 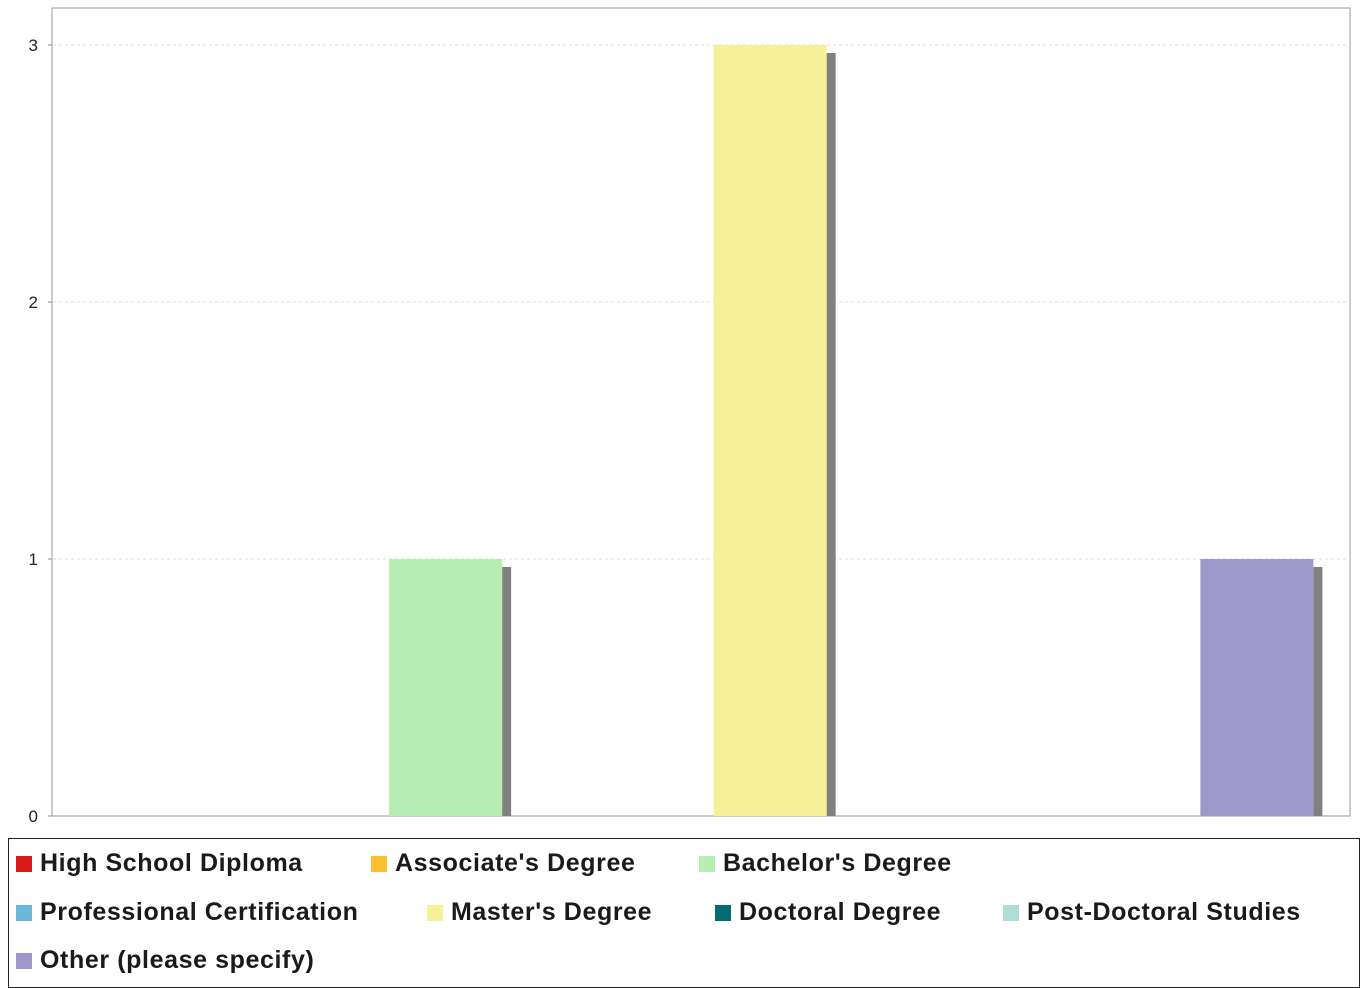 What do you see at coordinates (199, 912) in the screenshot?
I see `legend-label: Professional Certification` at bounding box center [199, 912].